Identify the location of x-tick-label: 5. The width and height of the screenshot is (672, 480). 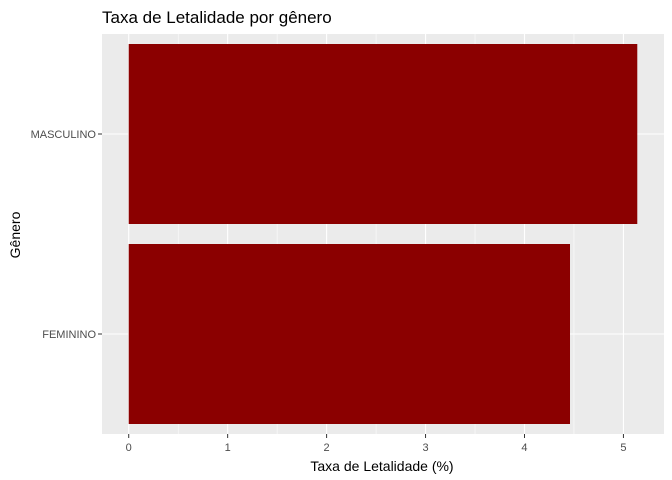
(623, 448).